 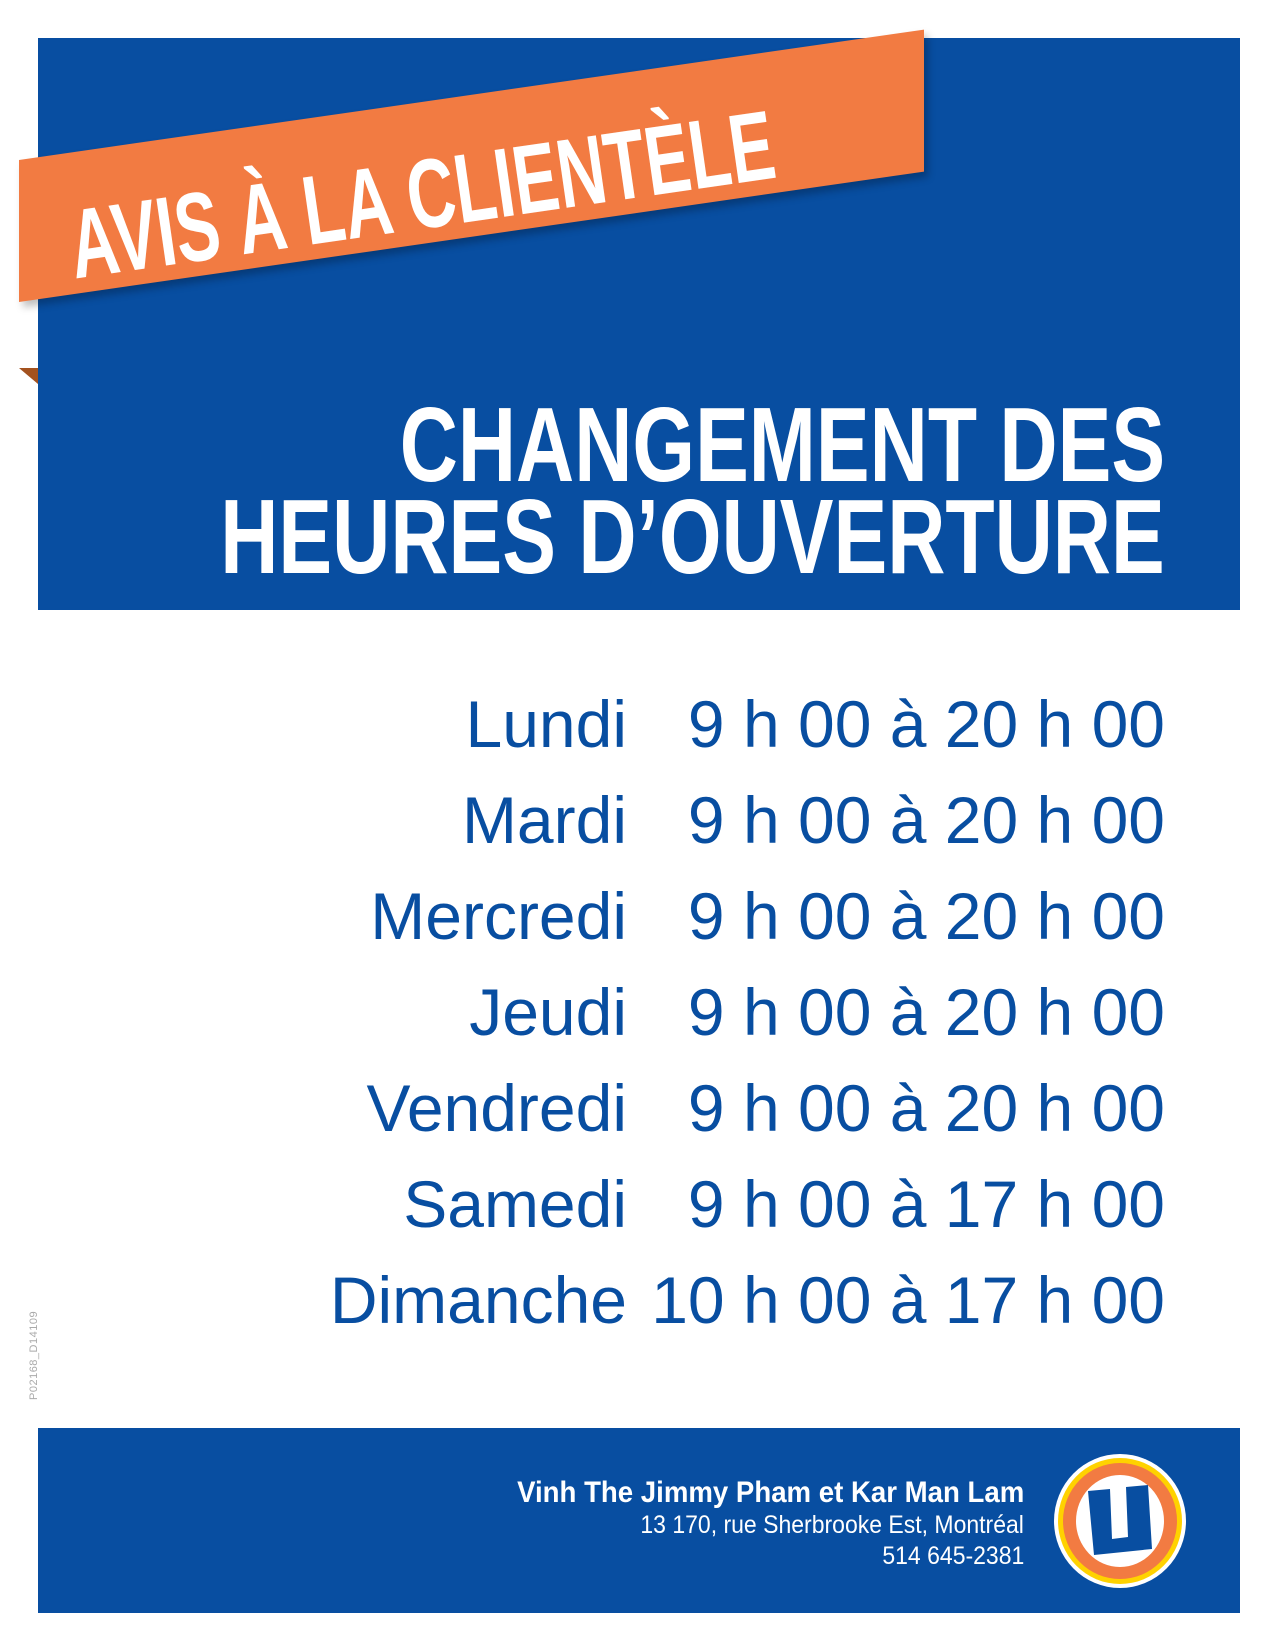 What do you see at coordinates (953, 1556) in the screenshot?
I see `phone-text: 514 645-2381` at bounding box center [953, 1556].